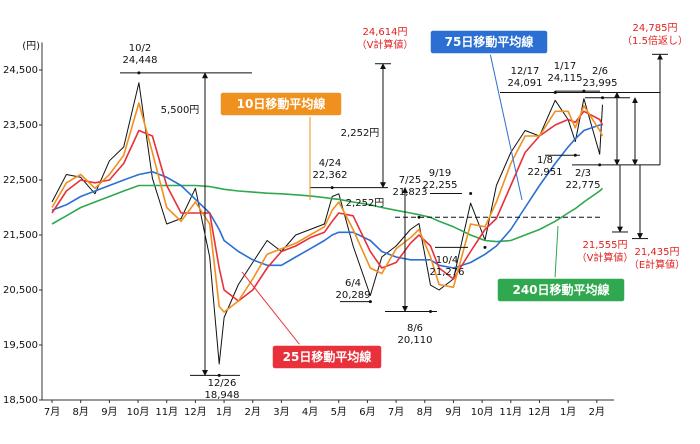  Describe the element at coordinates (20, 125) in the screenshot. I see `y-tick-label: 23,500` at that location.